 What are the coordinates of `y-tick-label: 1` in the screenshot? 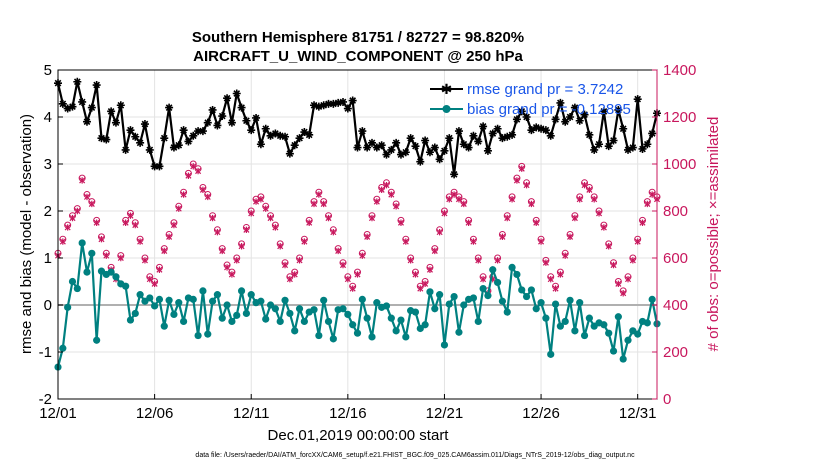 It's located at (48, 258).